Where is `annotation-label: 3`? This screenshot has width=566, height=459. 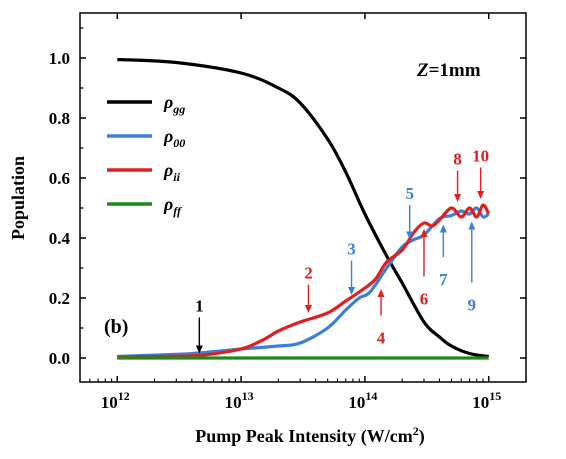 annotation-label: 3 is located at coordinates (351, 249).